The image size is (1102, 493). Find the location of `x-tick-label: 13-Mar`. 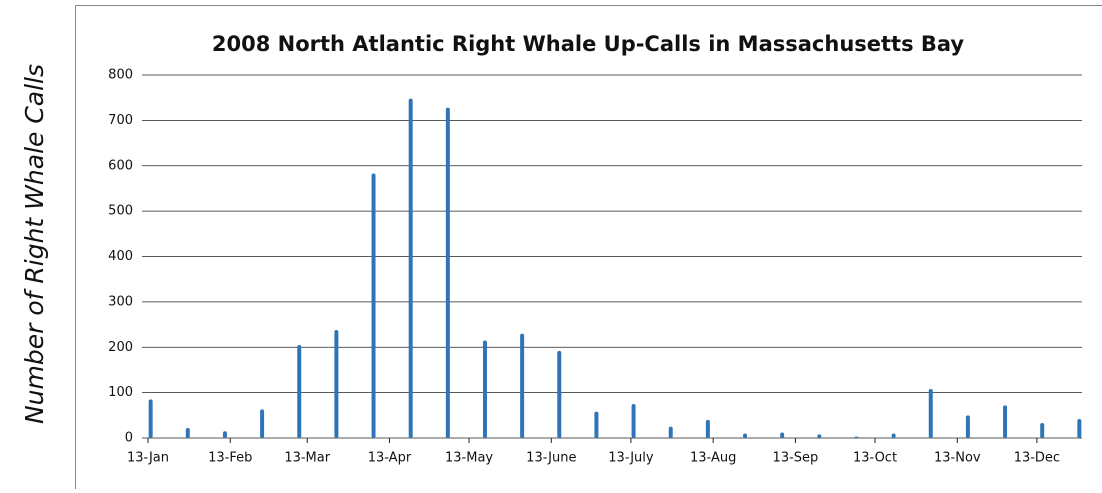

x-tick-label: 13-Mar is located at coordinates (307, 458).